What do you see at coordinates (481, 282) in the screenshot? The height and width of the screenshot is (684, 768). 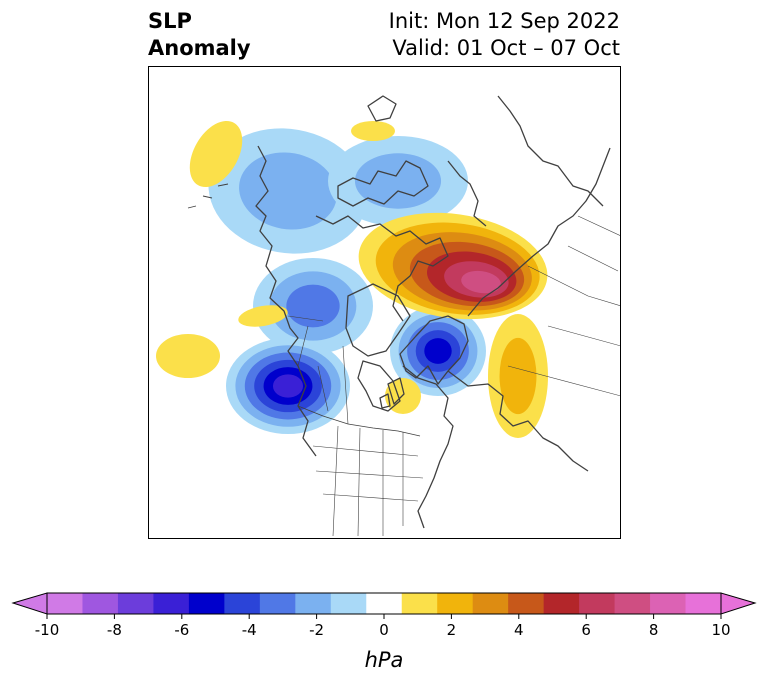 I see `high-siberia-arctic-contour` at bounding box center [481, 282].